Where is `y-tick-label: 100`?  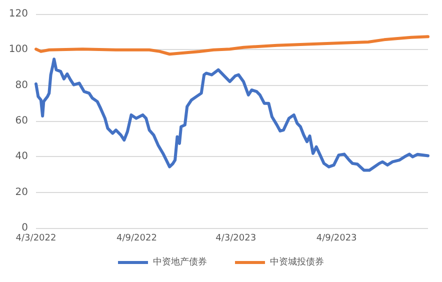
y-tick-label: 100 is located at coordinates (18, 50).